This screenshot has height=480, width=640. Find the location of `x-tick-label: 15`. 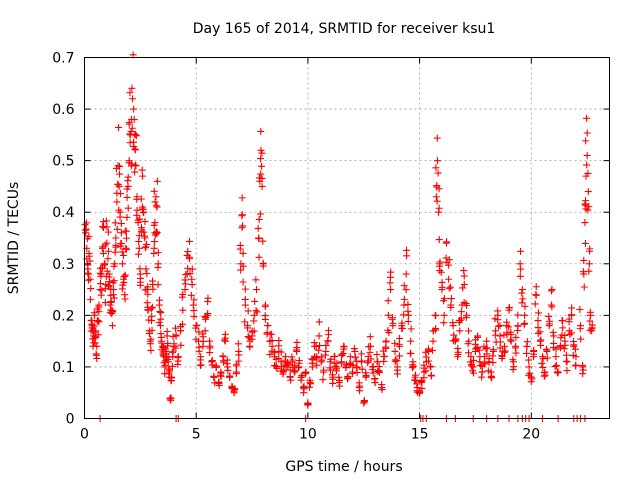

x-tick-label: 15 is located at coordinates (420, 435).